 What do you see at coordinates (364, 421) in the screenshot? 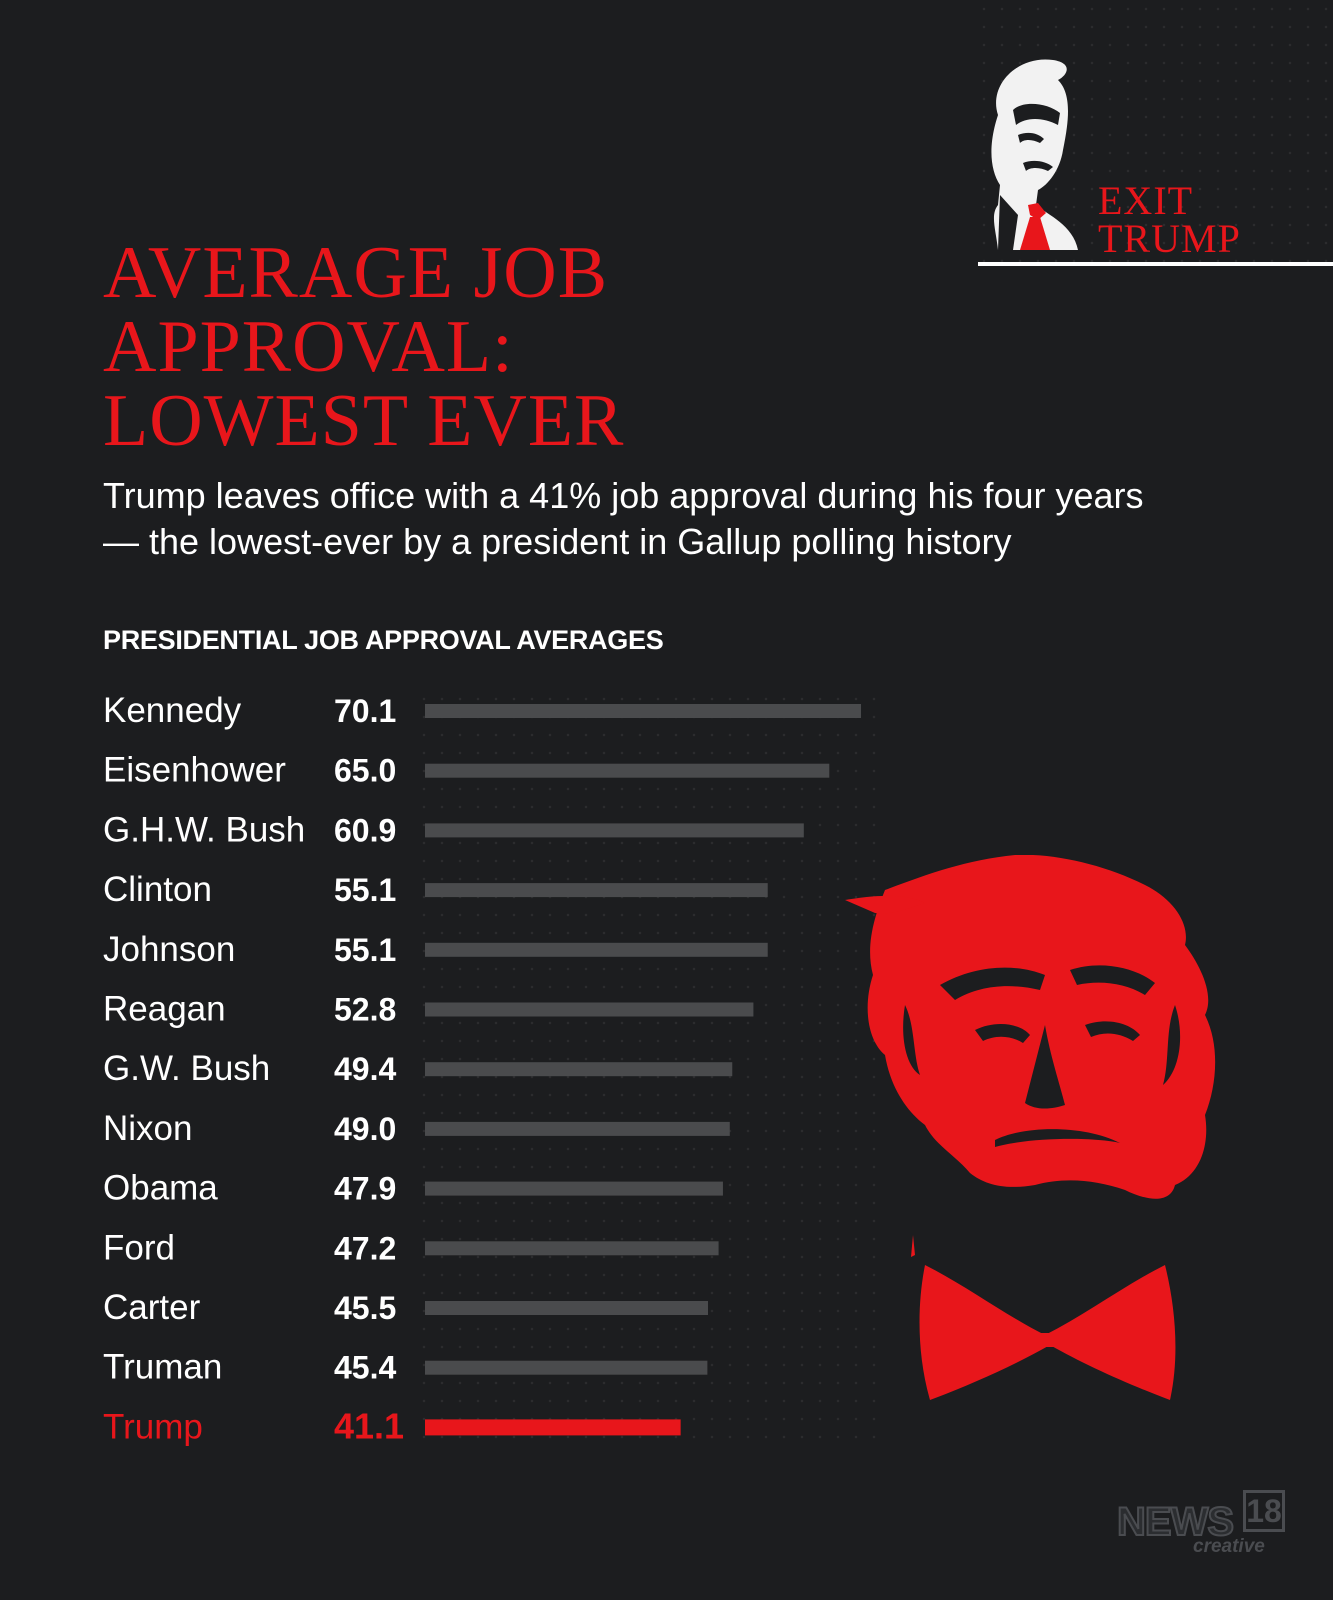
I see `title-line-3: LOWEST EVER` at bounding box center [364, 421].